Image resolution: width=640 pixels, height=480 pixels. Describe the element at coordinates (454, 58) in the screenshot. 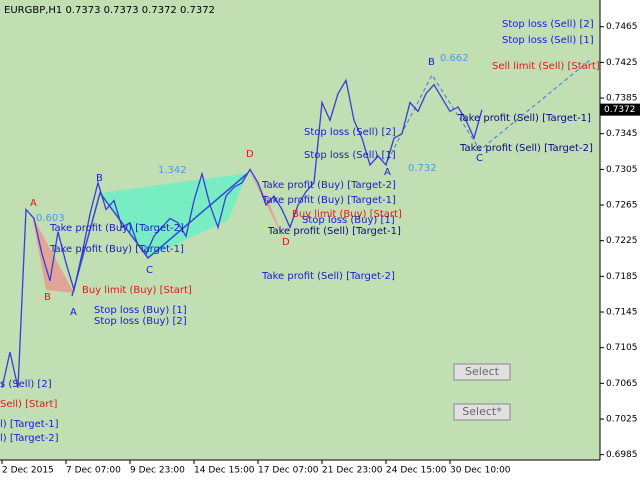

I see `annotation: 0.662` at that location.